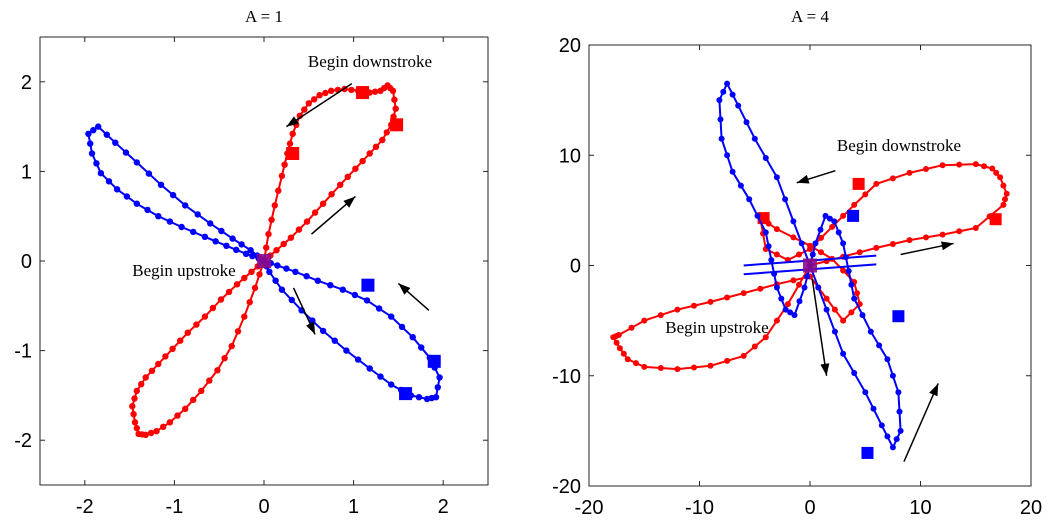 The height and width of the screenshot is (529, 1050). I want to click on x-tick-label: 10, so click(920, 508).